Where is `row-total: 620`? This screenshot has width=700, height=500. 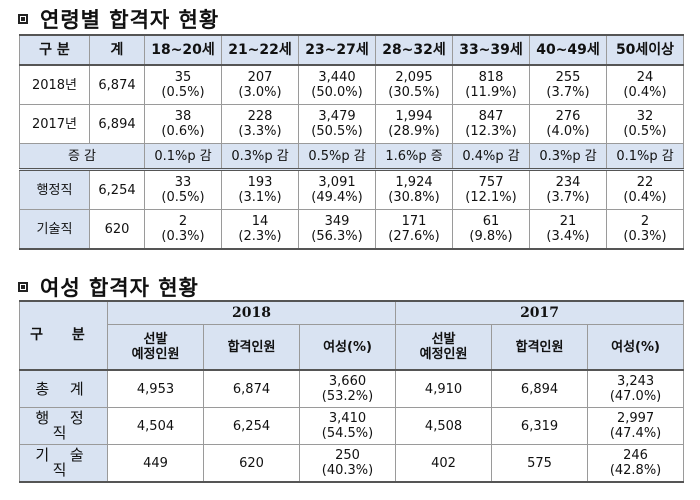
row-total: 620 is located at coordinates (117, 229).